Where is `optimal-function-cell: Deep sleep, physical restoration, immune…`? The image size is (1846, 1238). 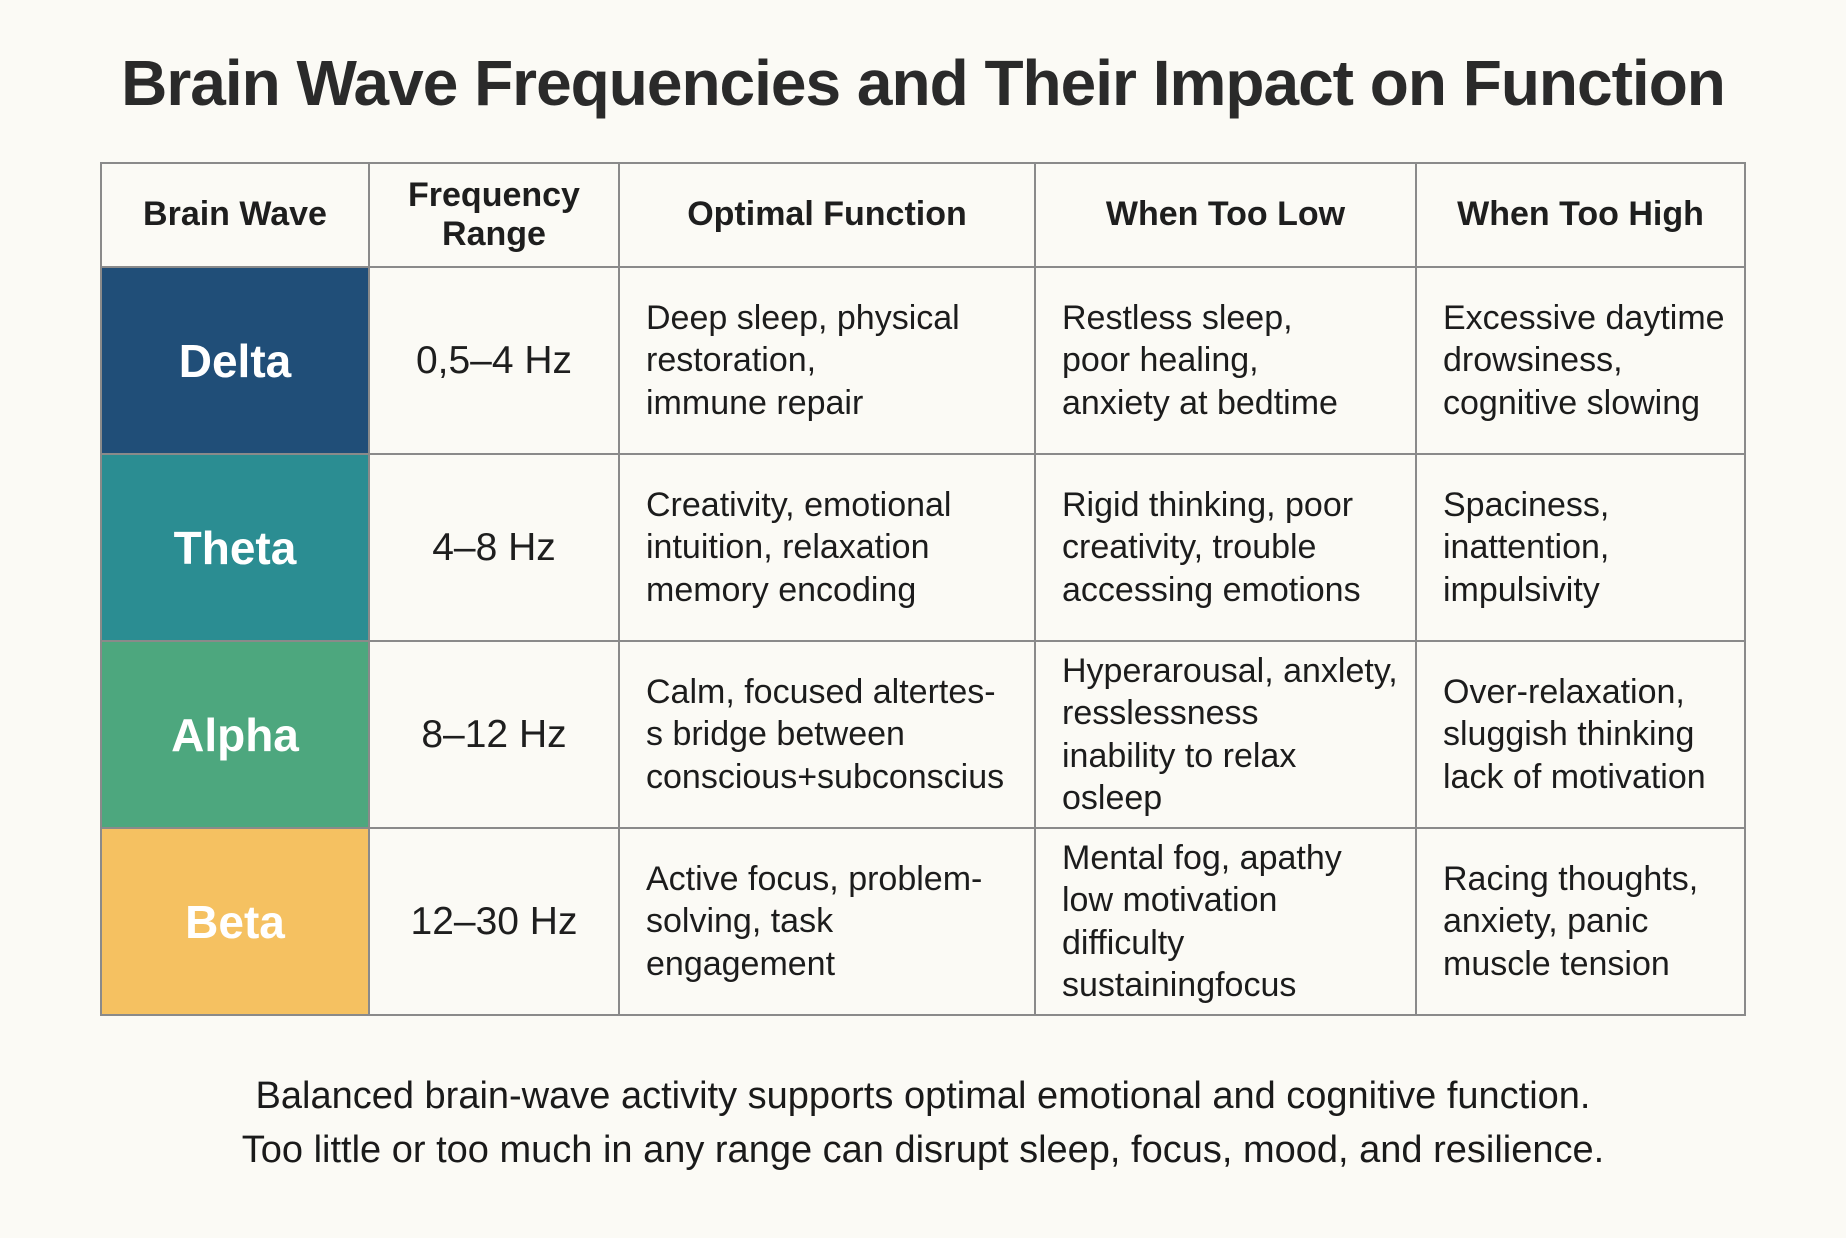 optimal-function-cell: Deep sleep, physical restoration, immune… is located at coordinates (827, 360).